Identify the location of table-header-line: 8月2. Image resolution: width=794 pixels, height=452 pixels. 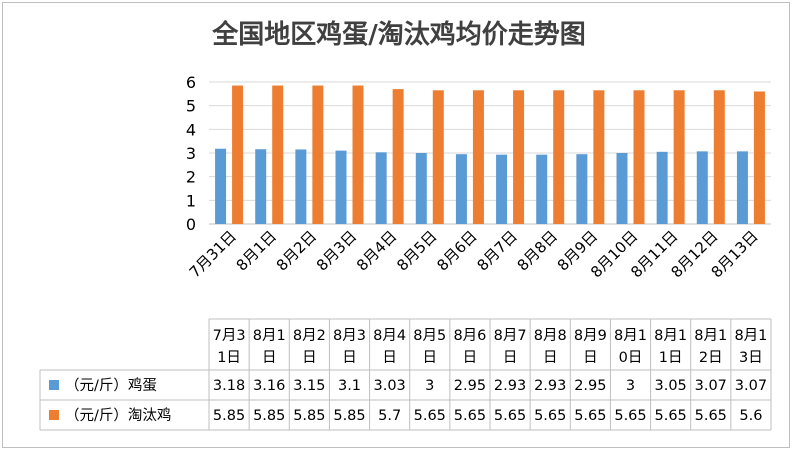
(309, 336).